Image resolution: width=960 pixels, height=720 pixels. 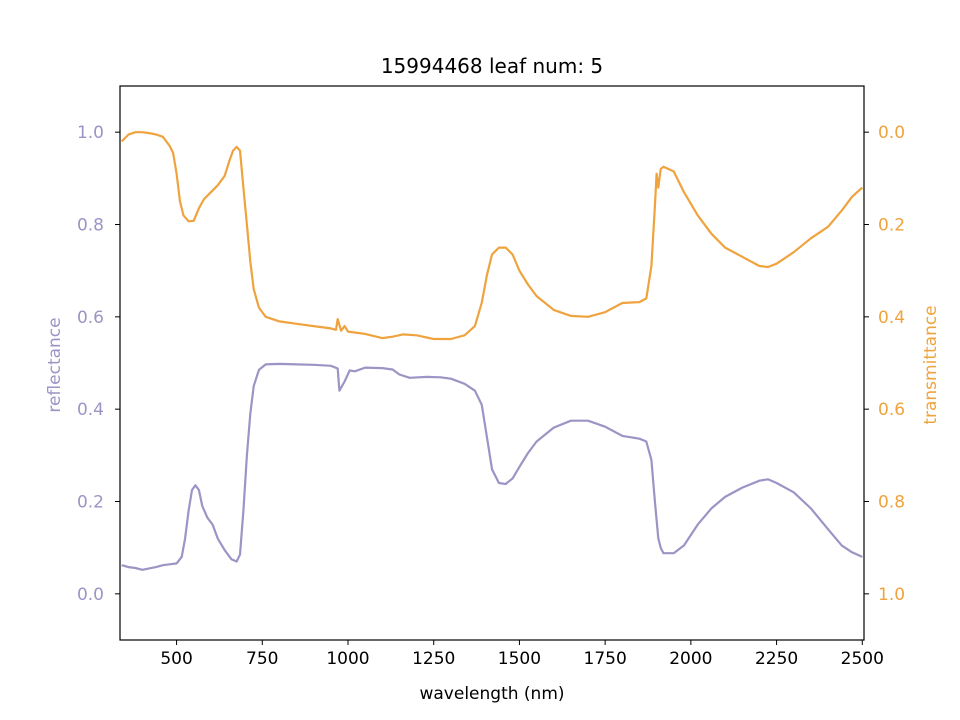 I want to click on x-tick-label: 1000, so click(x=347, y=659).